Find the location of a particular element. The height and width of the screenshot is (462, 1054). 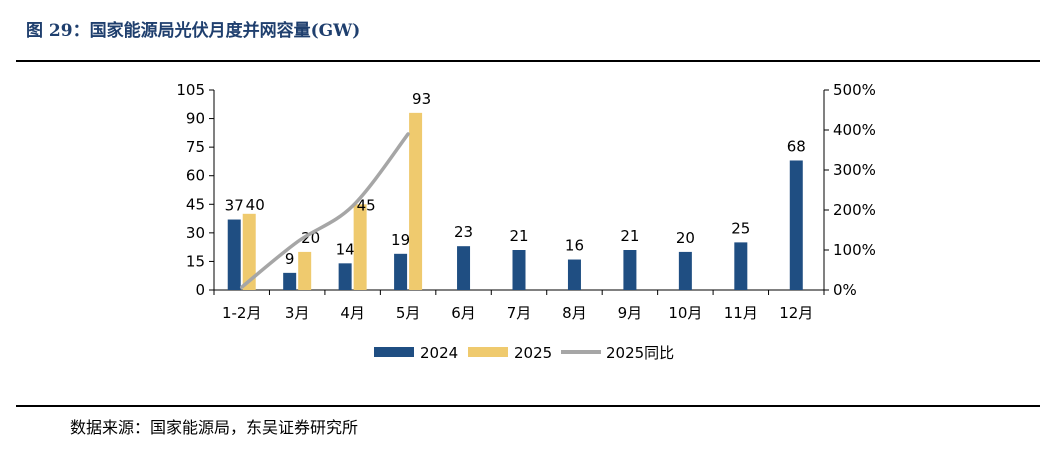

x-tick-label: 3月 is located at coordinates (297, 313).